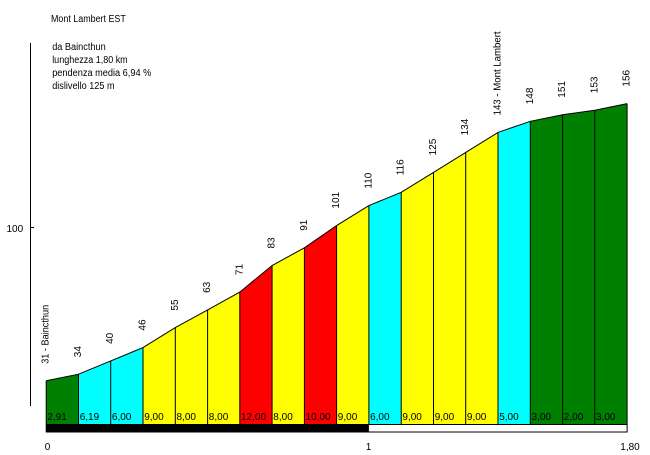 This screenshot has width=650, height=455. Describe the element at coordinates (401, 167) in the screenshot. I see `svg-text: 116` at that location.